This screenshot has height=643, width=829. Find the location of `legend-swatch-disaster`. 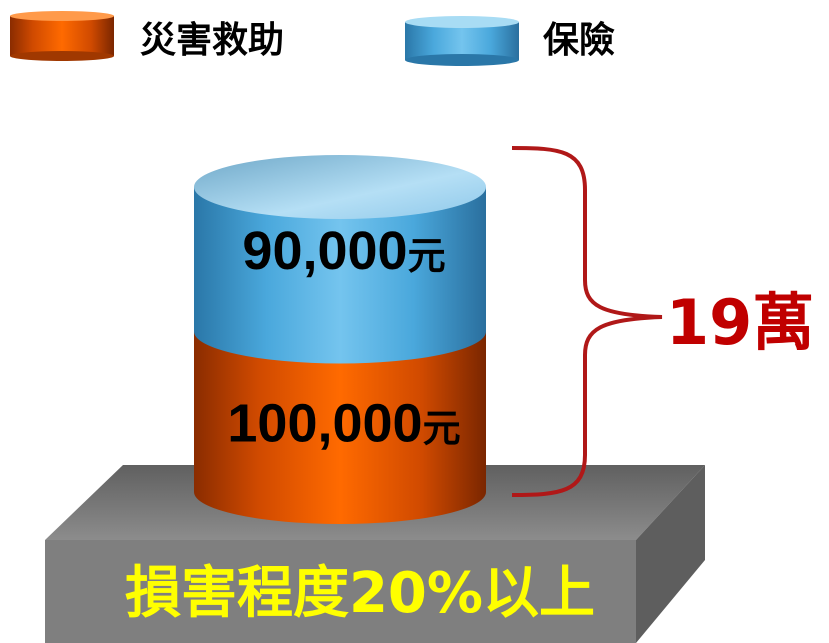

legend-swatch-disaster is located at coordinates (62, 36).